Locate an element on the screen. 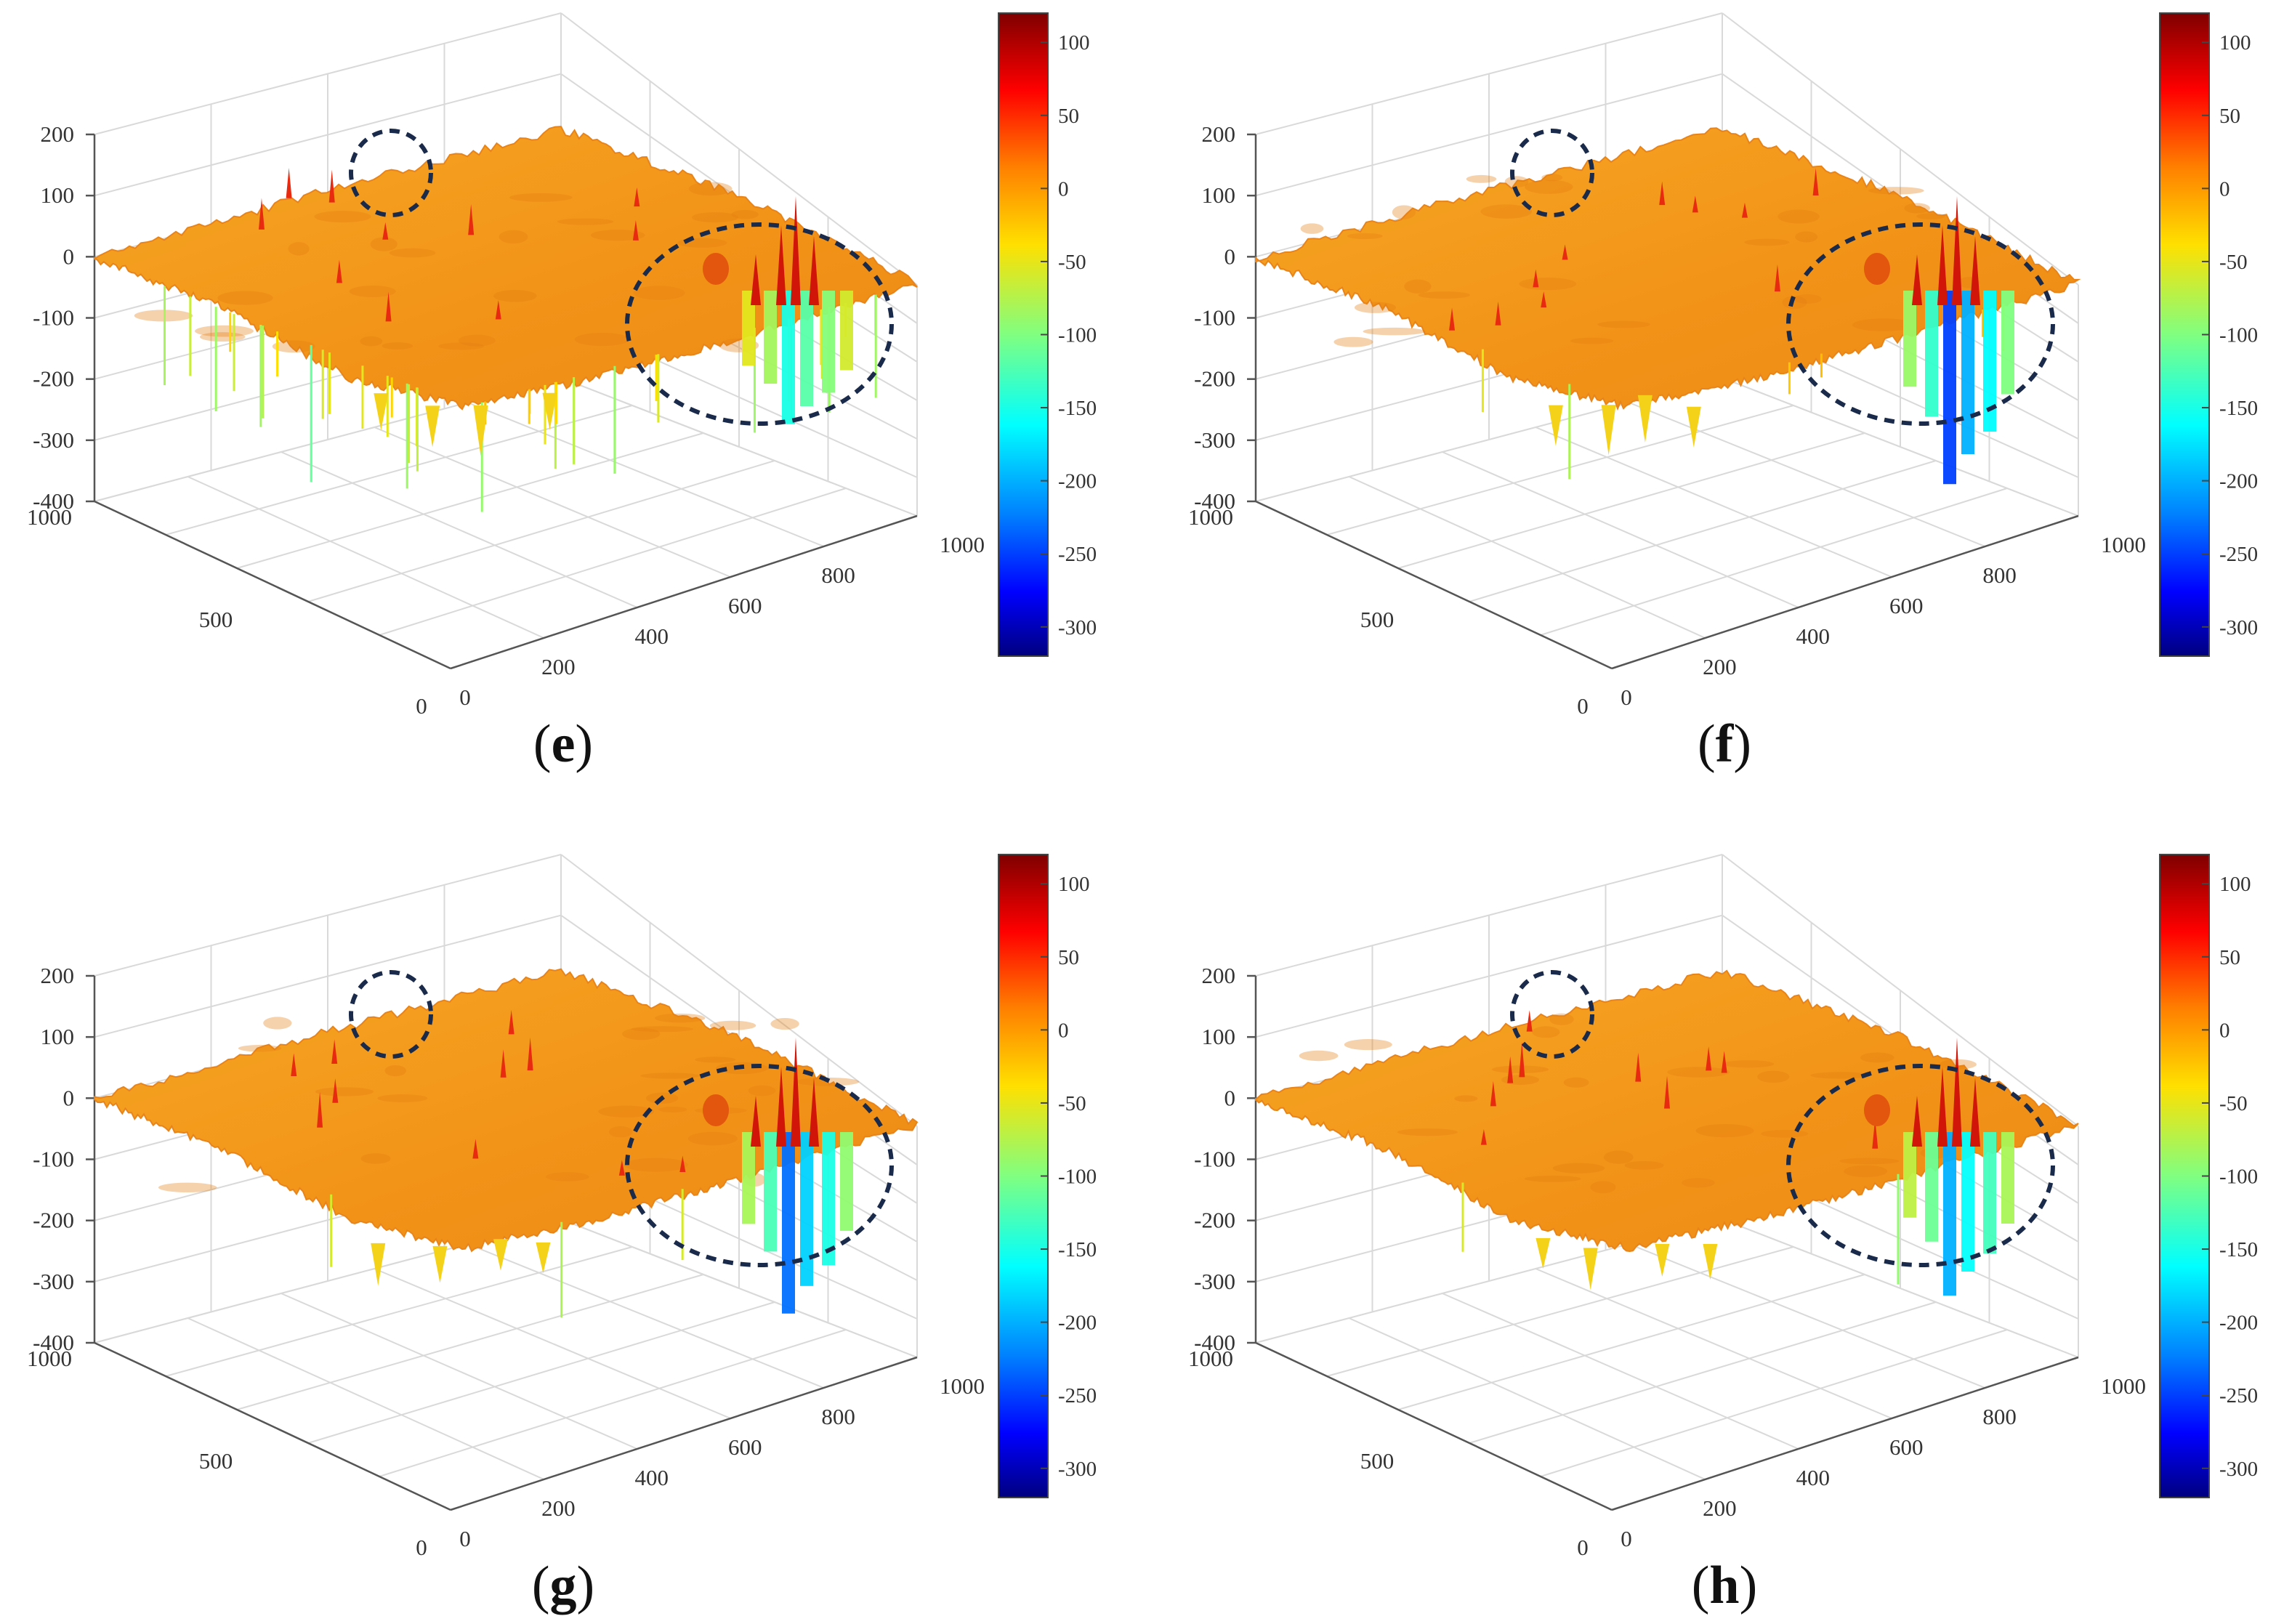 The width and height of the screenshot is (2276, 1624). colorbar-tick-label: -100 is located at coordinates (2238, 1177).